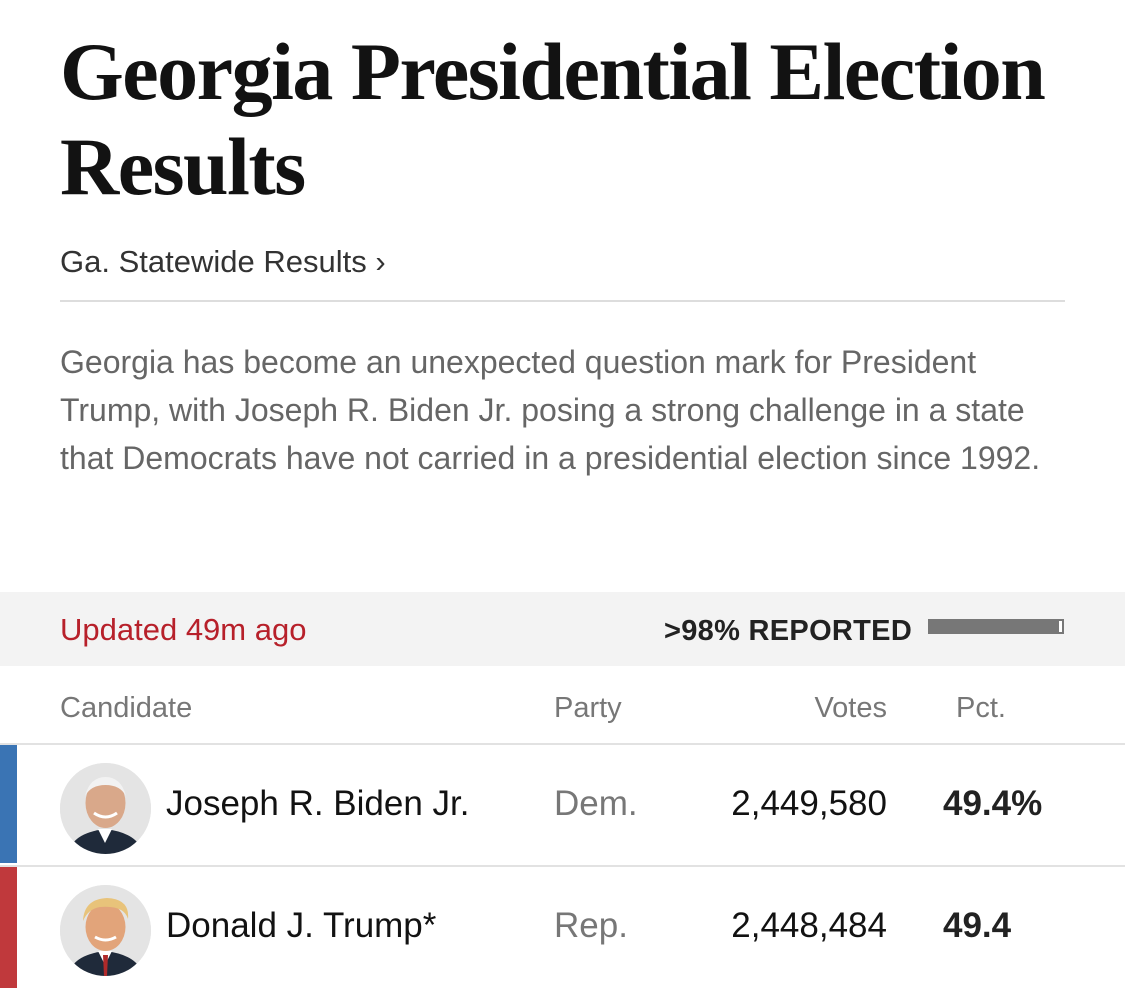  Describe the element at coordinates (562, 301) in the screenshot. I see `divider` at that location.